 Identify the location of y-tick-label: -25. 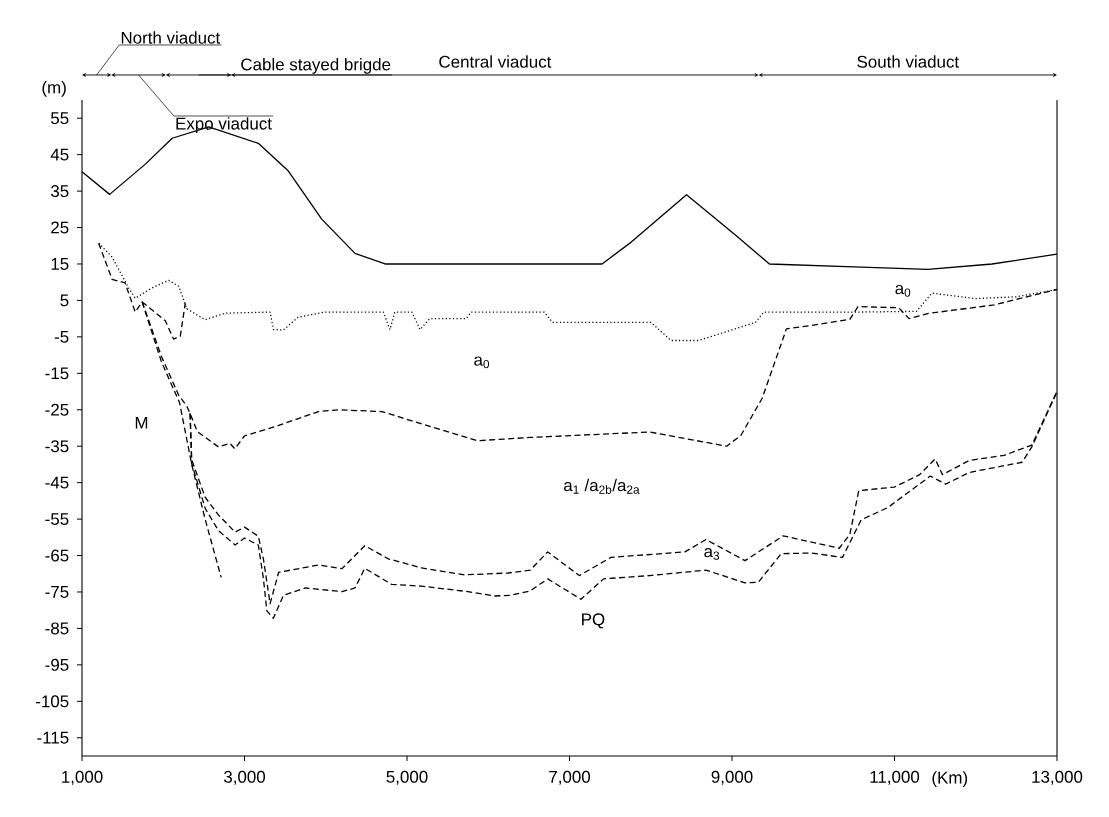
(57, 409).